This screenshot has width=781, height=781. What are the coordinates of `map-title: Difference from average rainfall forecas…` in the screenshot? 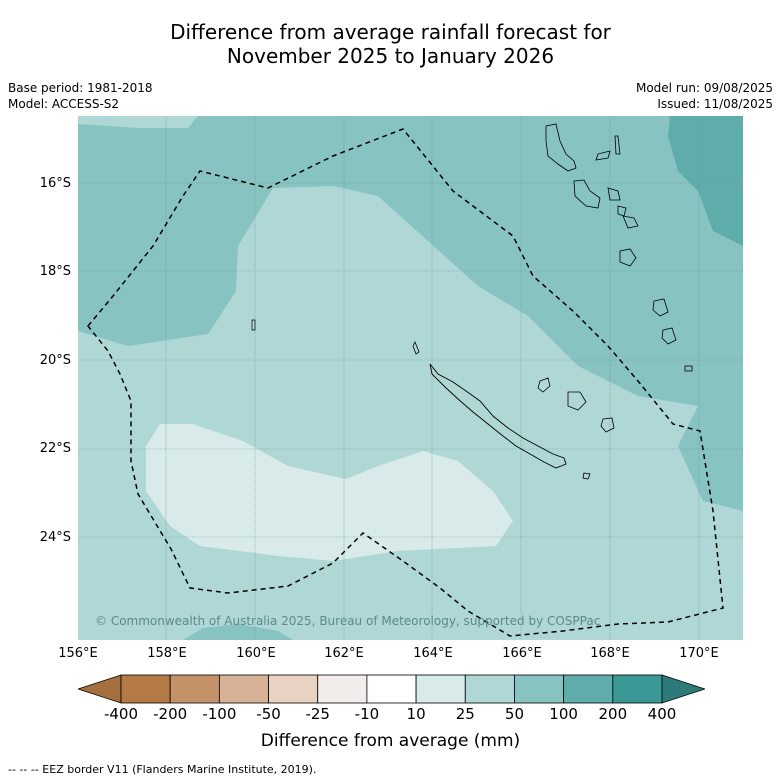 It's located at (390, 44).